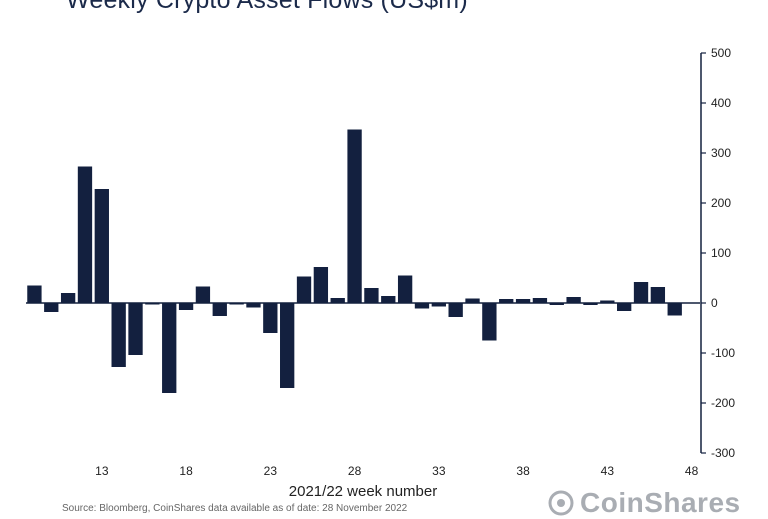  Describe the element at coordinates (723, 453) in the screenshot. I see `y-tick-label: -300` at that location.